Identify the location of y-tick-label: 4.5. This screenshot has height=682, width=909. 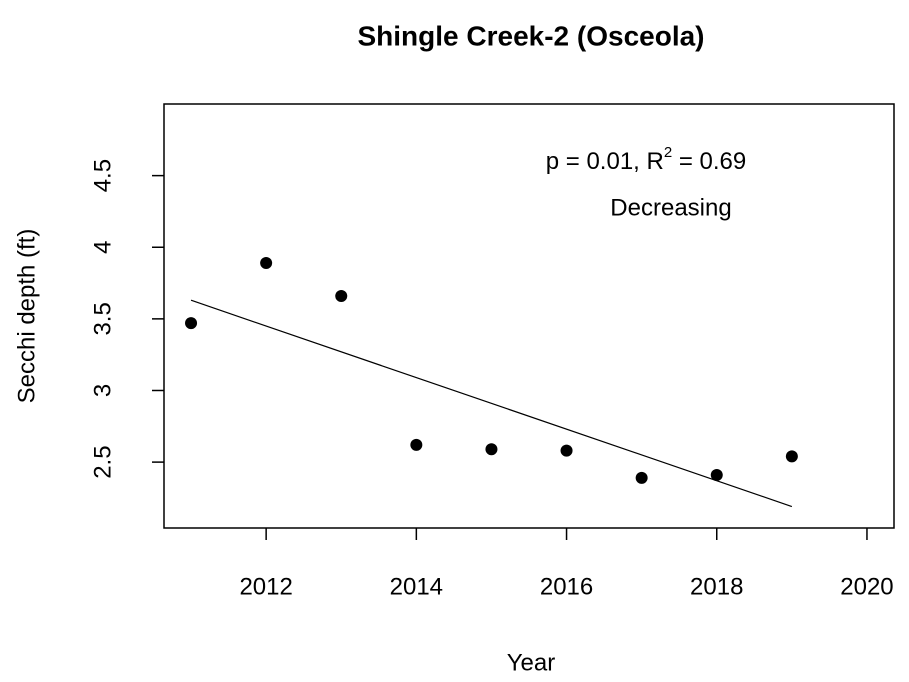
(102, 175).